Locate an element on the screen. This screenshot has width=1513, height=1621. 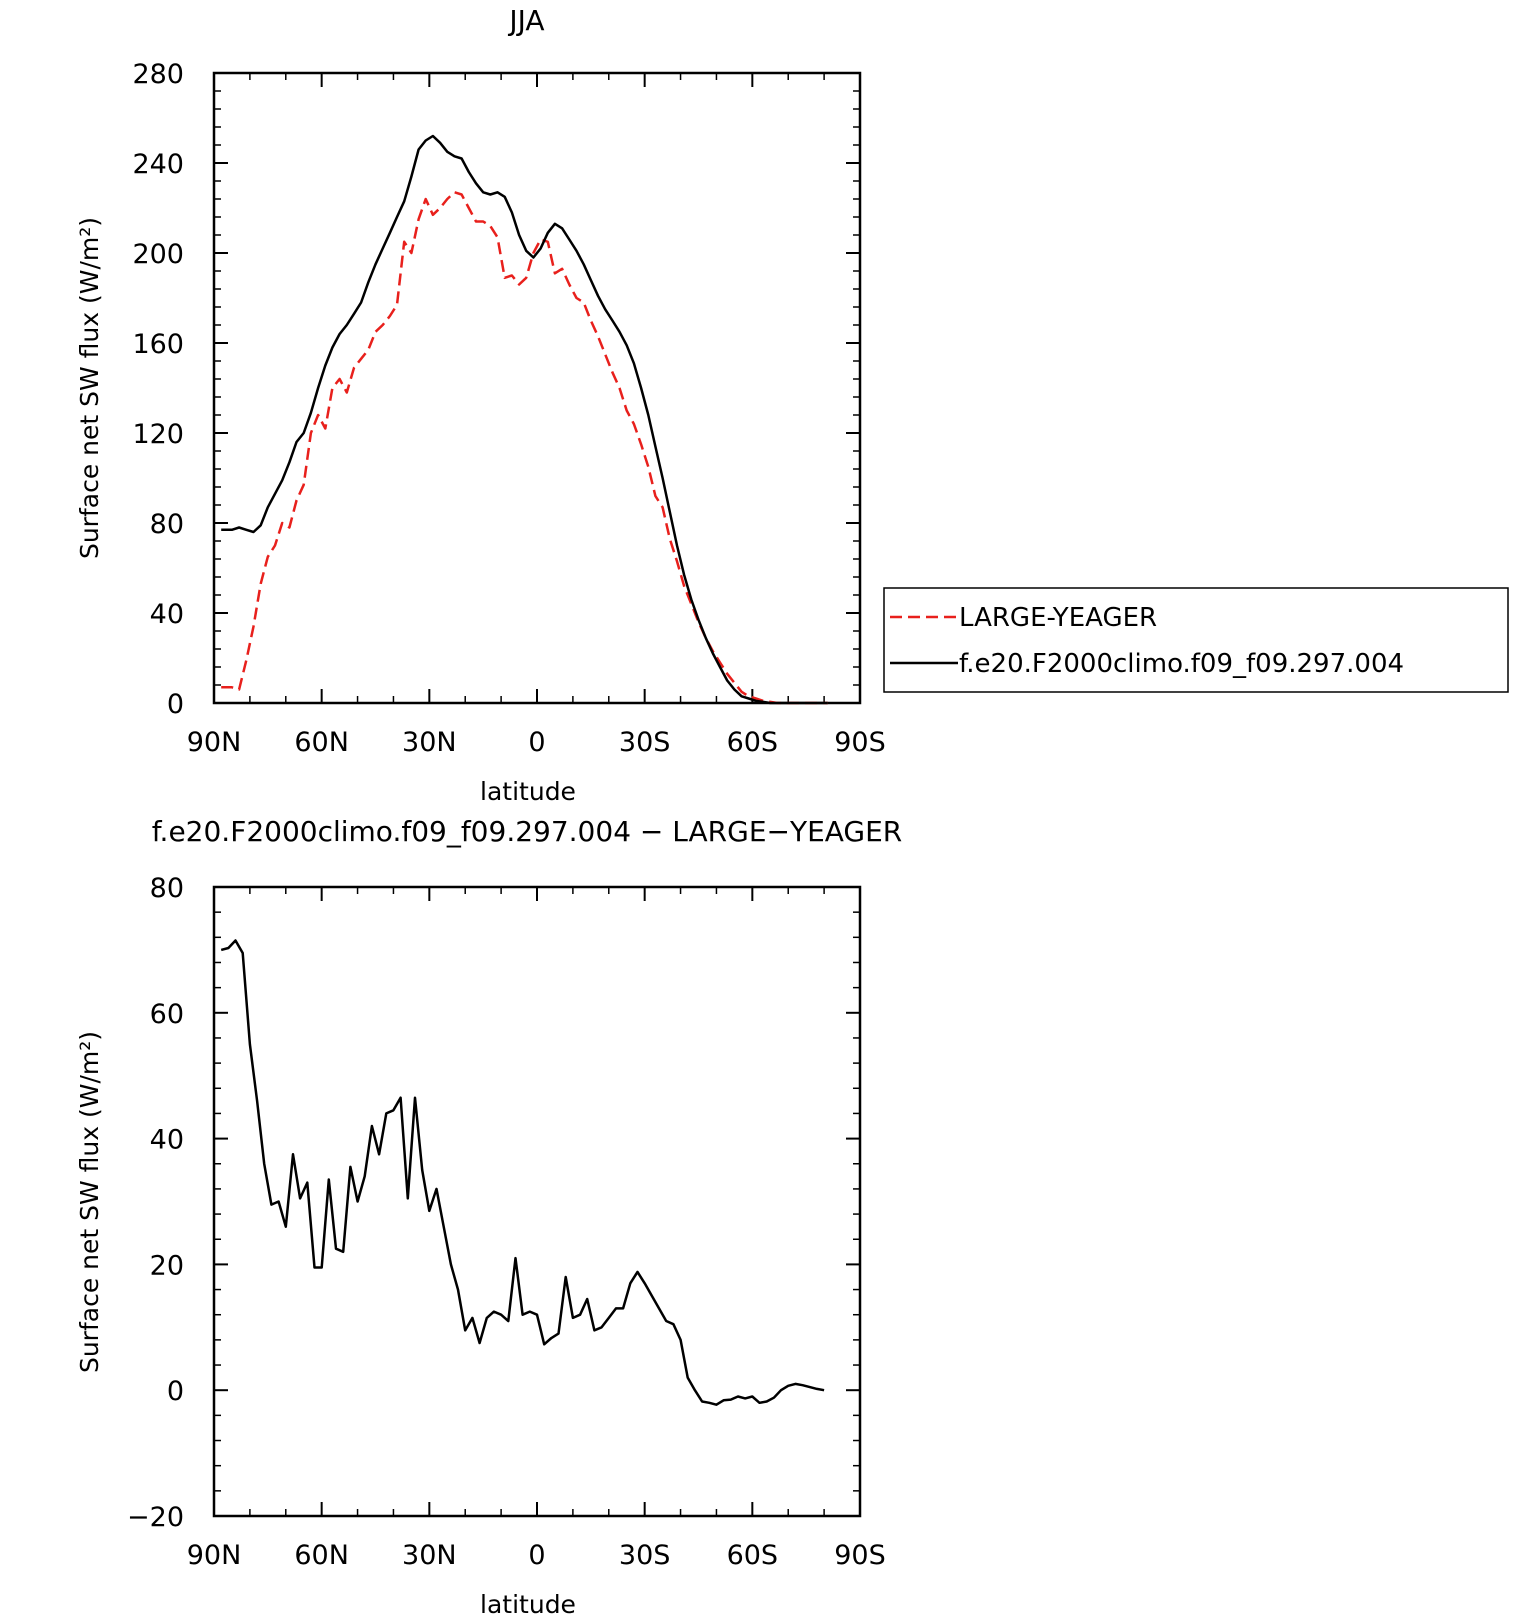
top-y-tick-label: 200 is located at coordinates (158, 254).